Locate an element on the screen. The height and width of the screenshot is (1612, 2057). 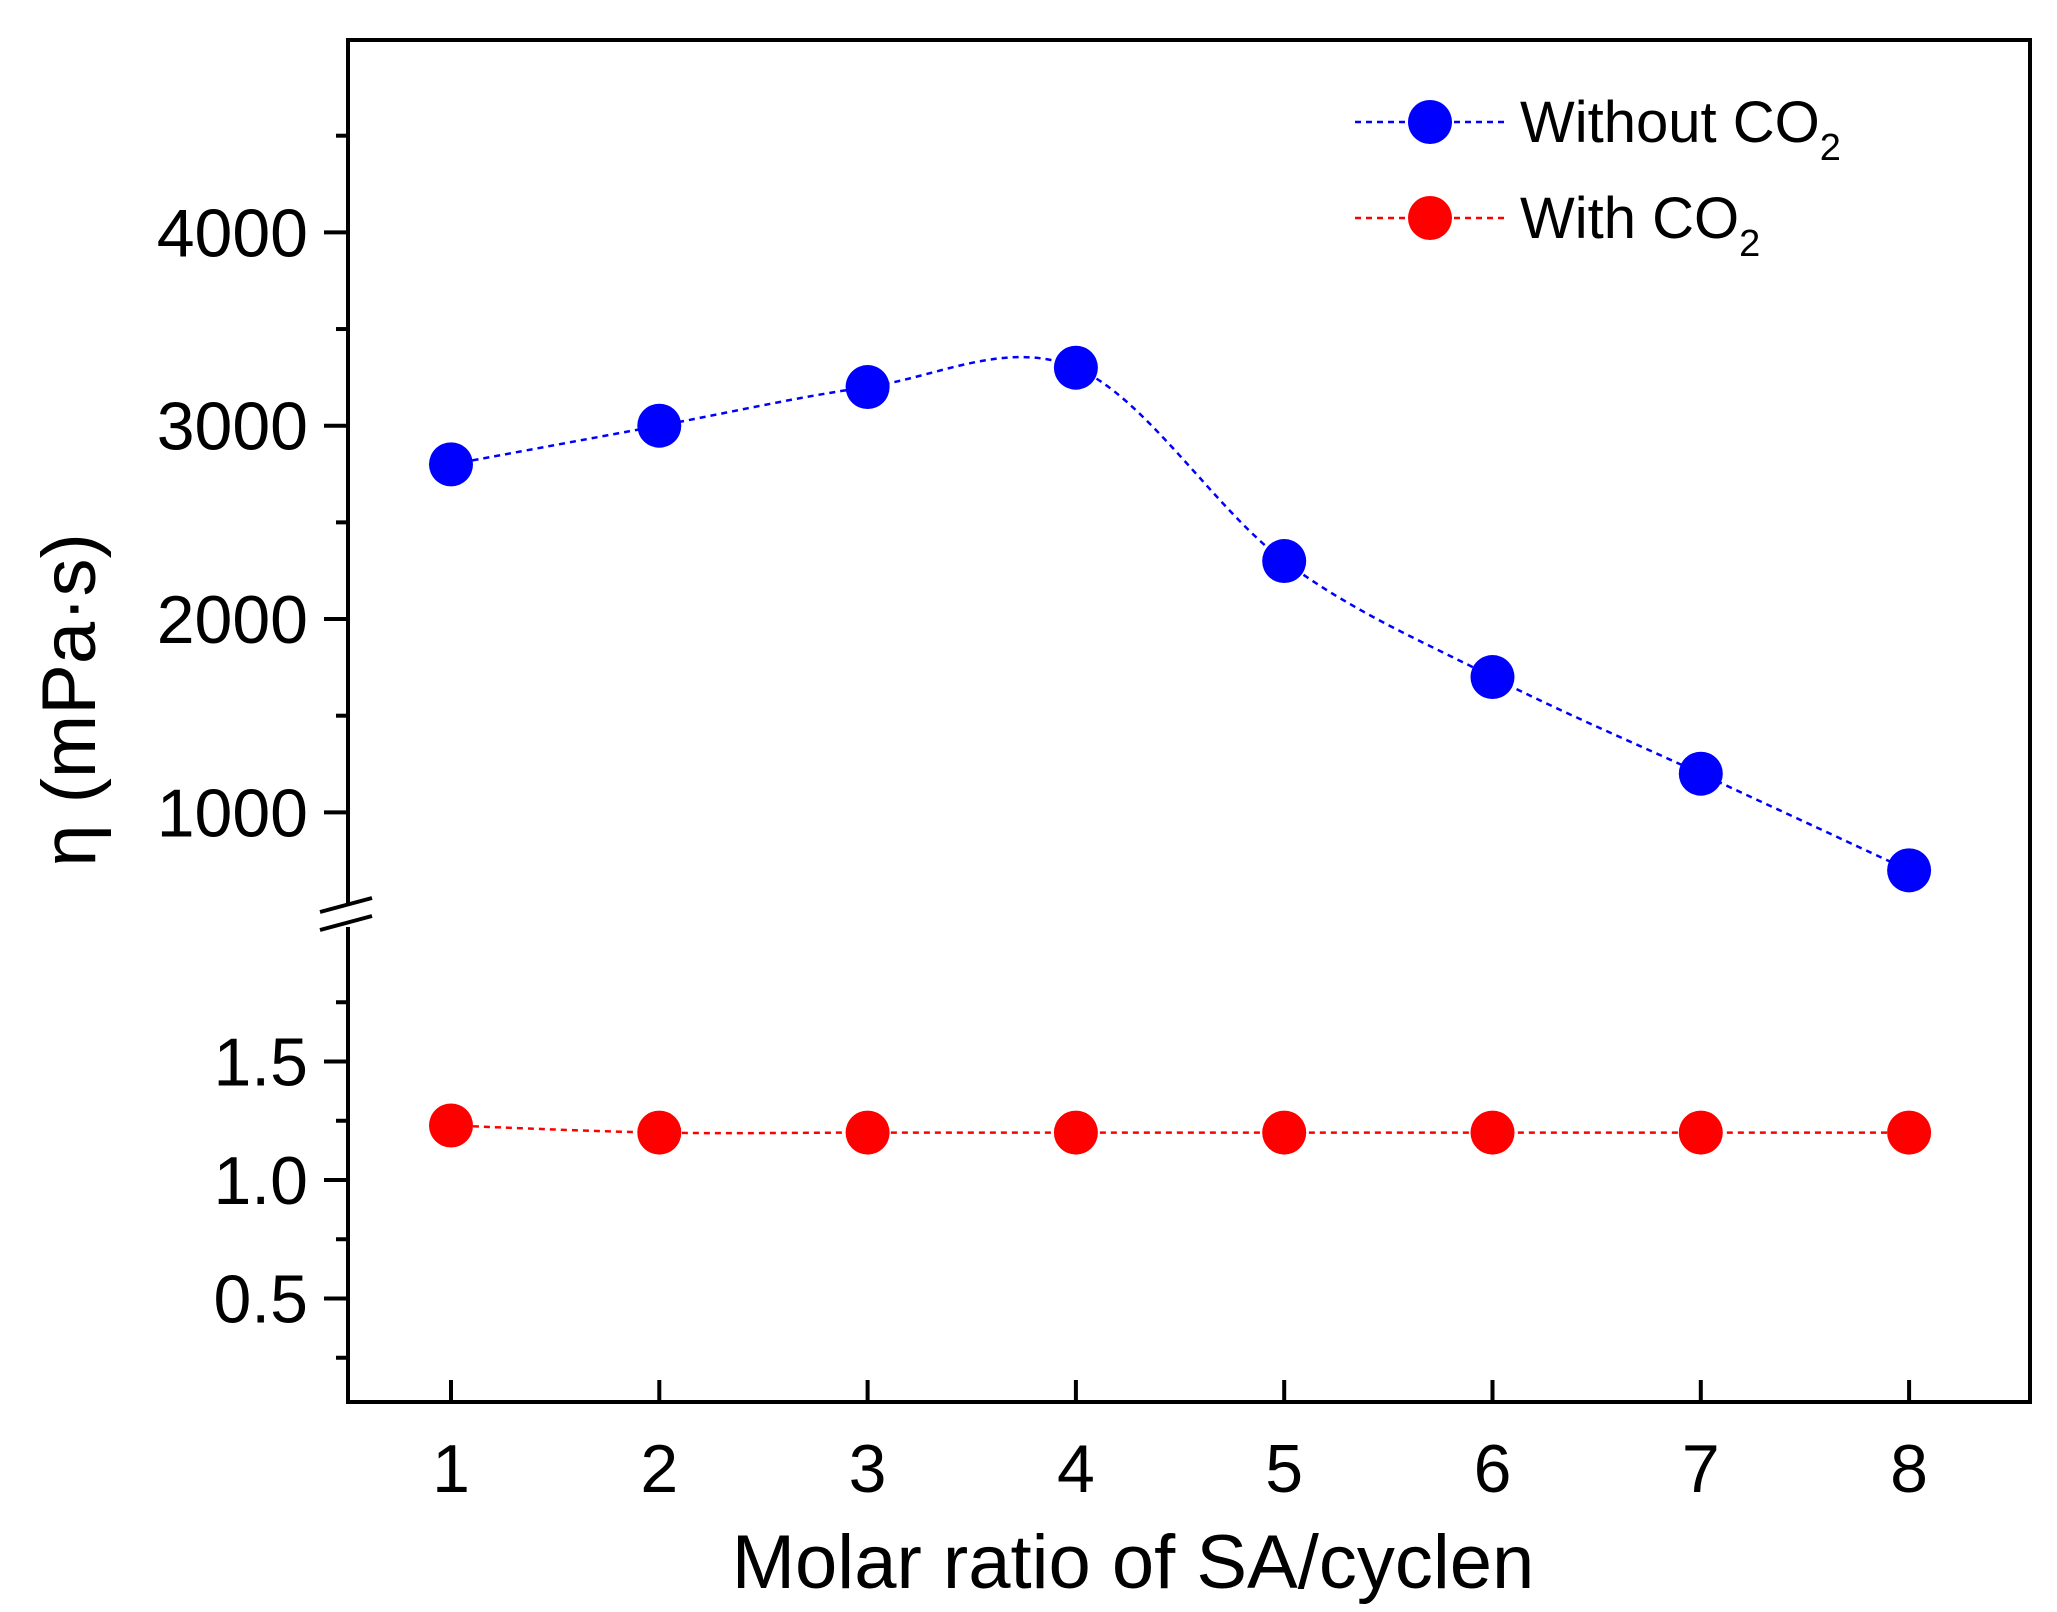
y-lower-tick-label: 1.5 is located at coordinates (260, 1063).